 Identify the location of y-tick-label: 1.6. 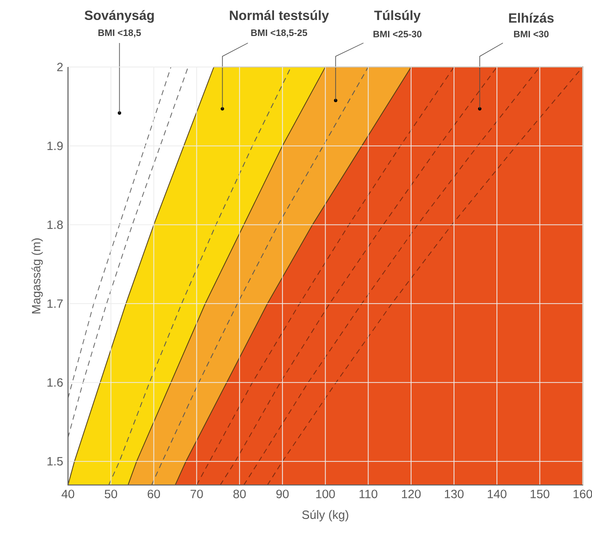
(55, 382).